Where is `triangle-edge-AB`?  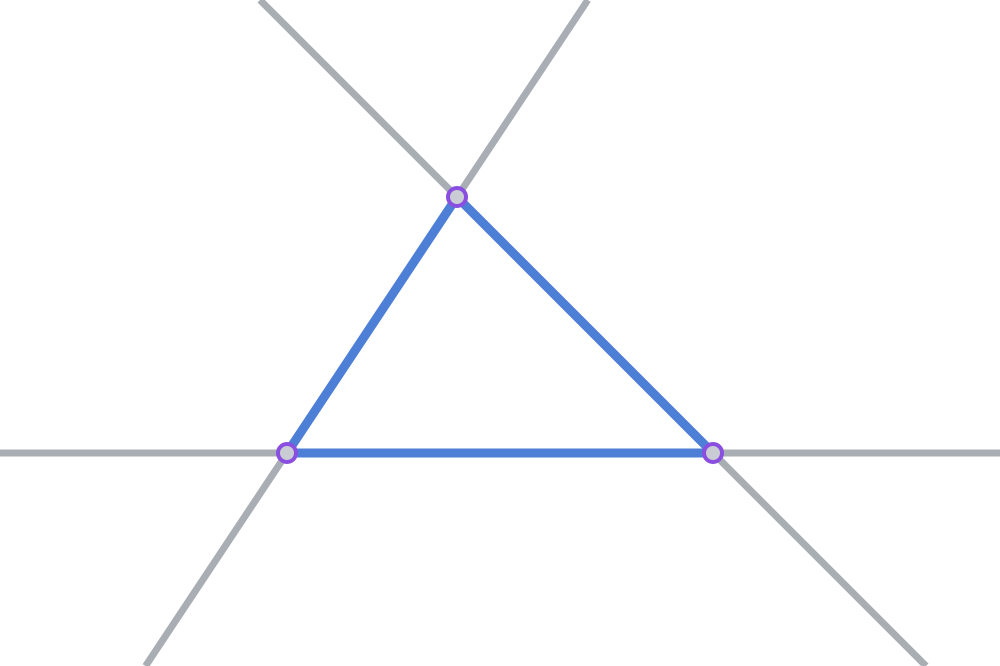
triangle-edge-AB is located at coordinates (372, 325).